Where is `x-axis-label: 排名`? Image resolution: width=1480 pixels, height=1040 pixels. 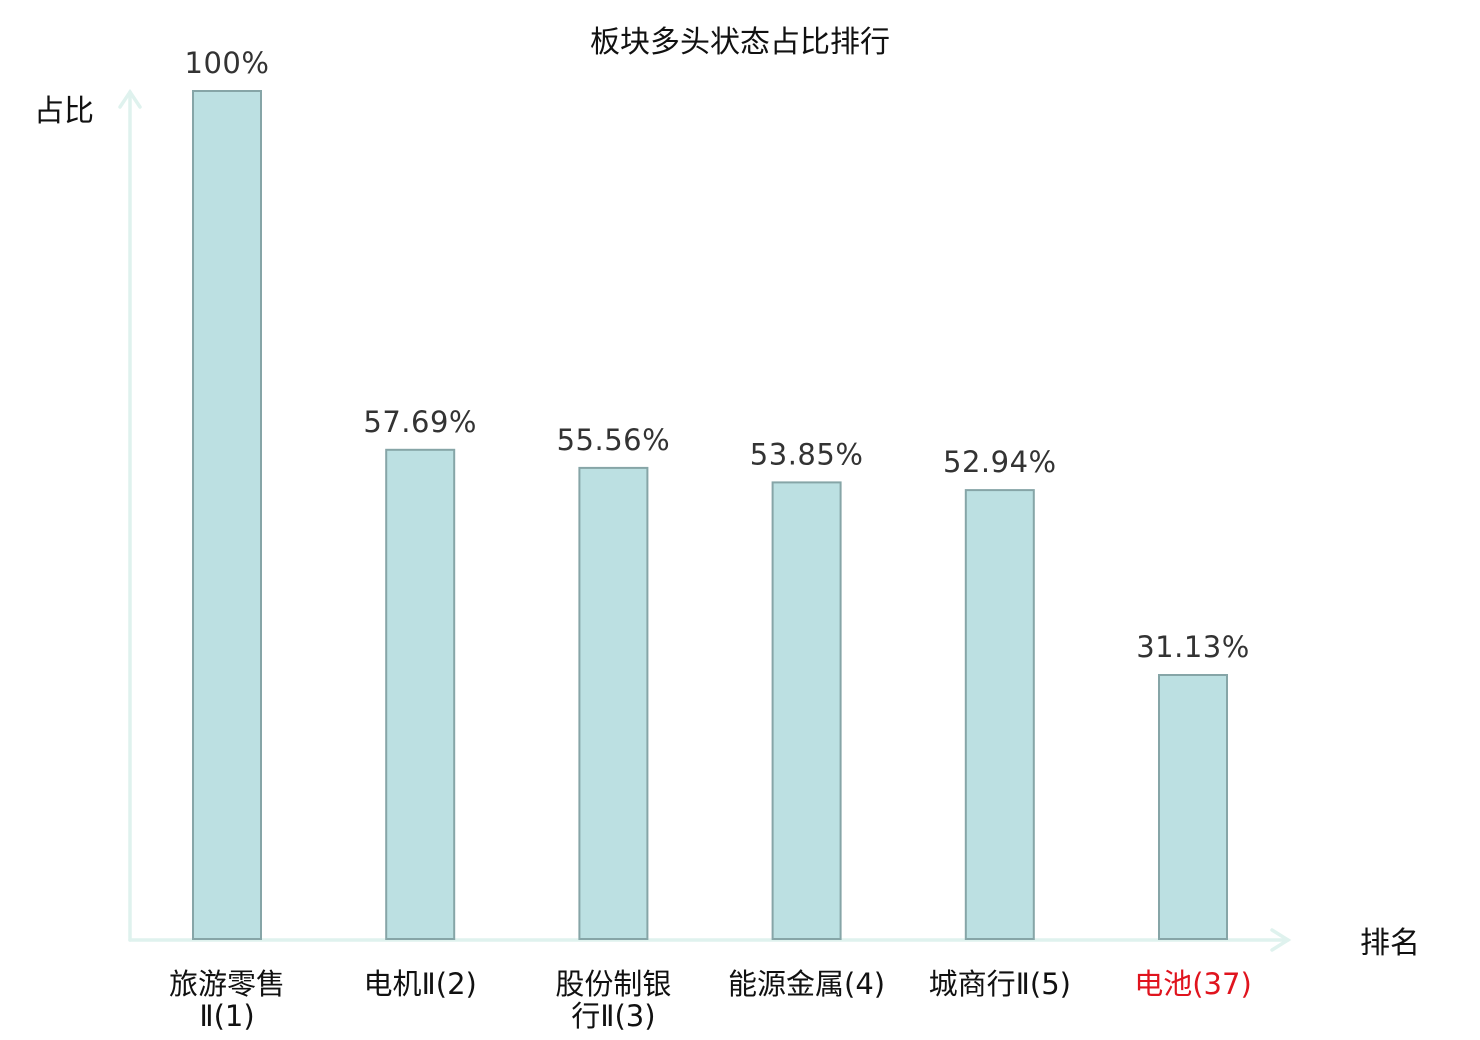
x-axis-label: 排名 is located at coordinates (1390, 943).